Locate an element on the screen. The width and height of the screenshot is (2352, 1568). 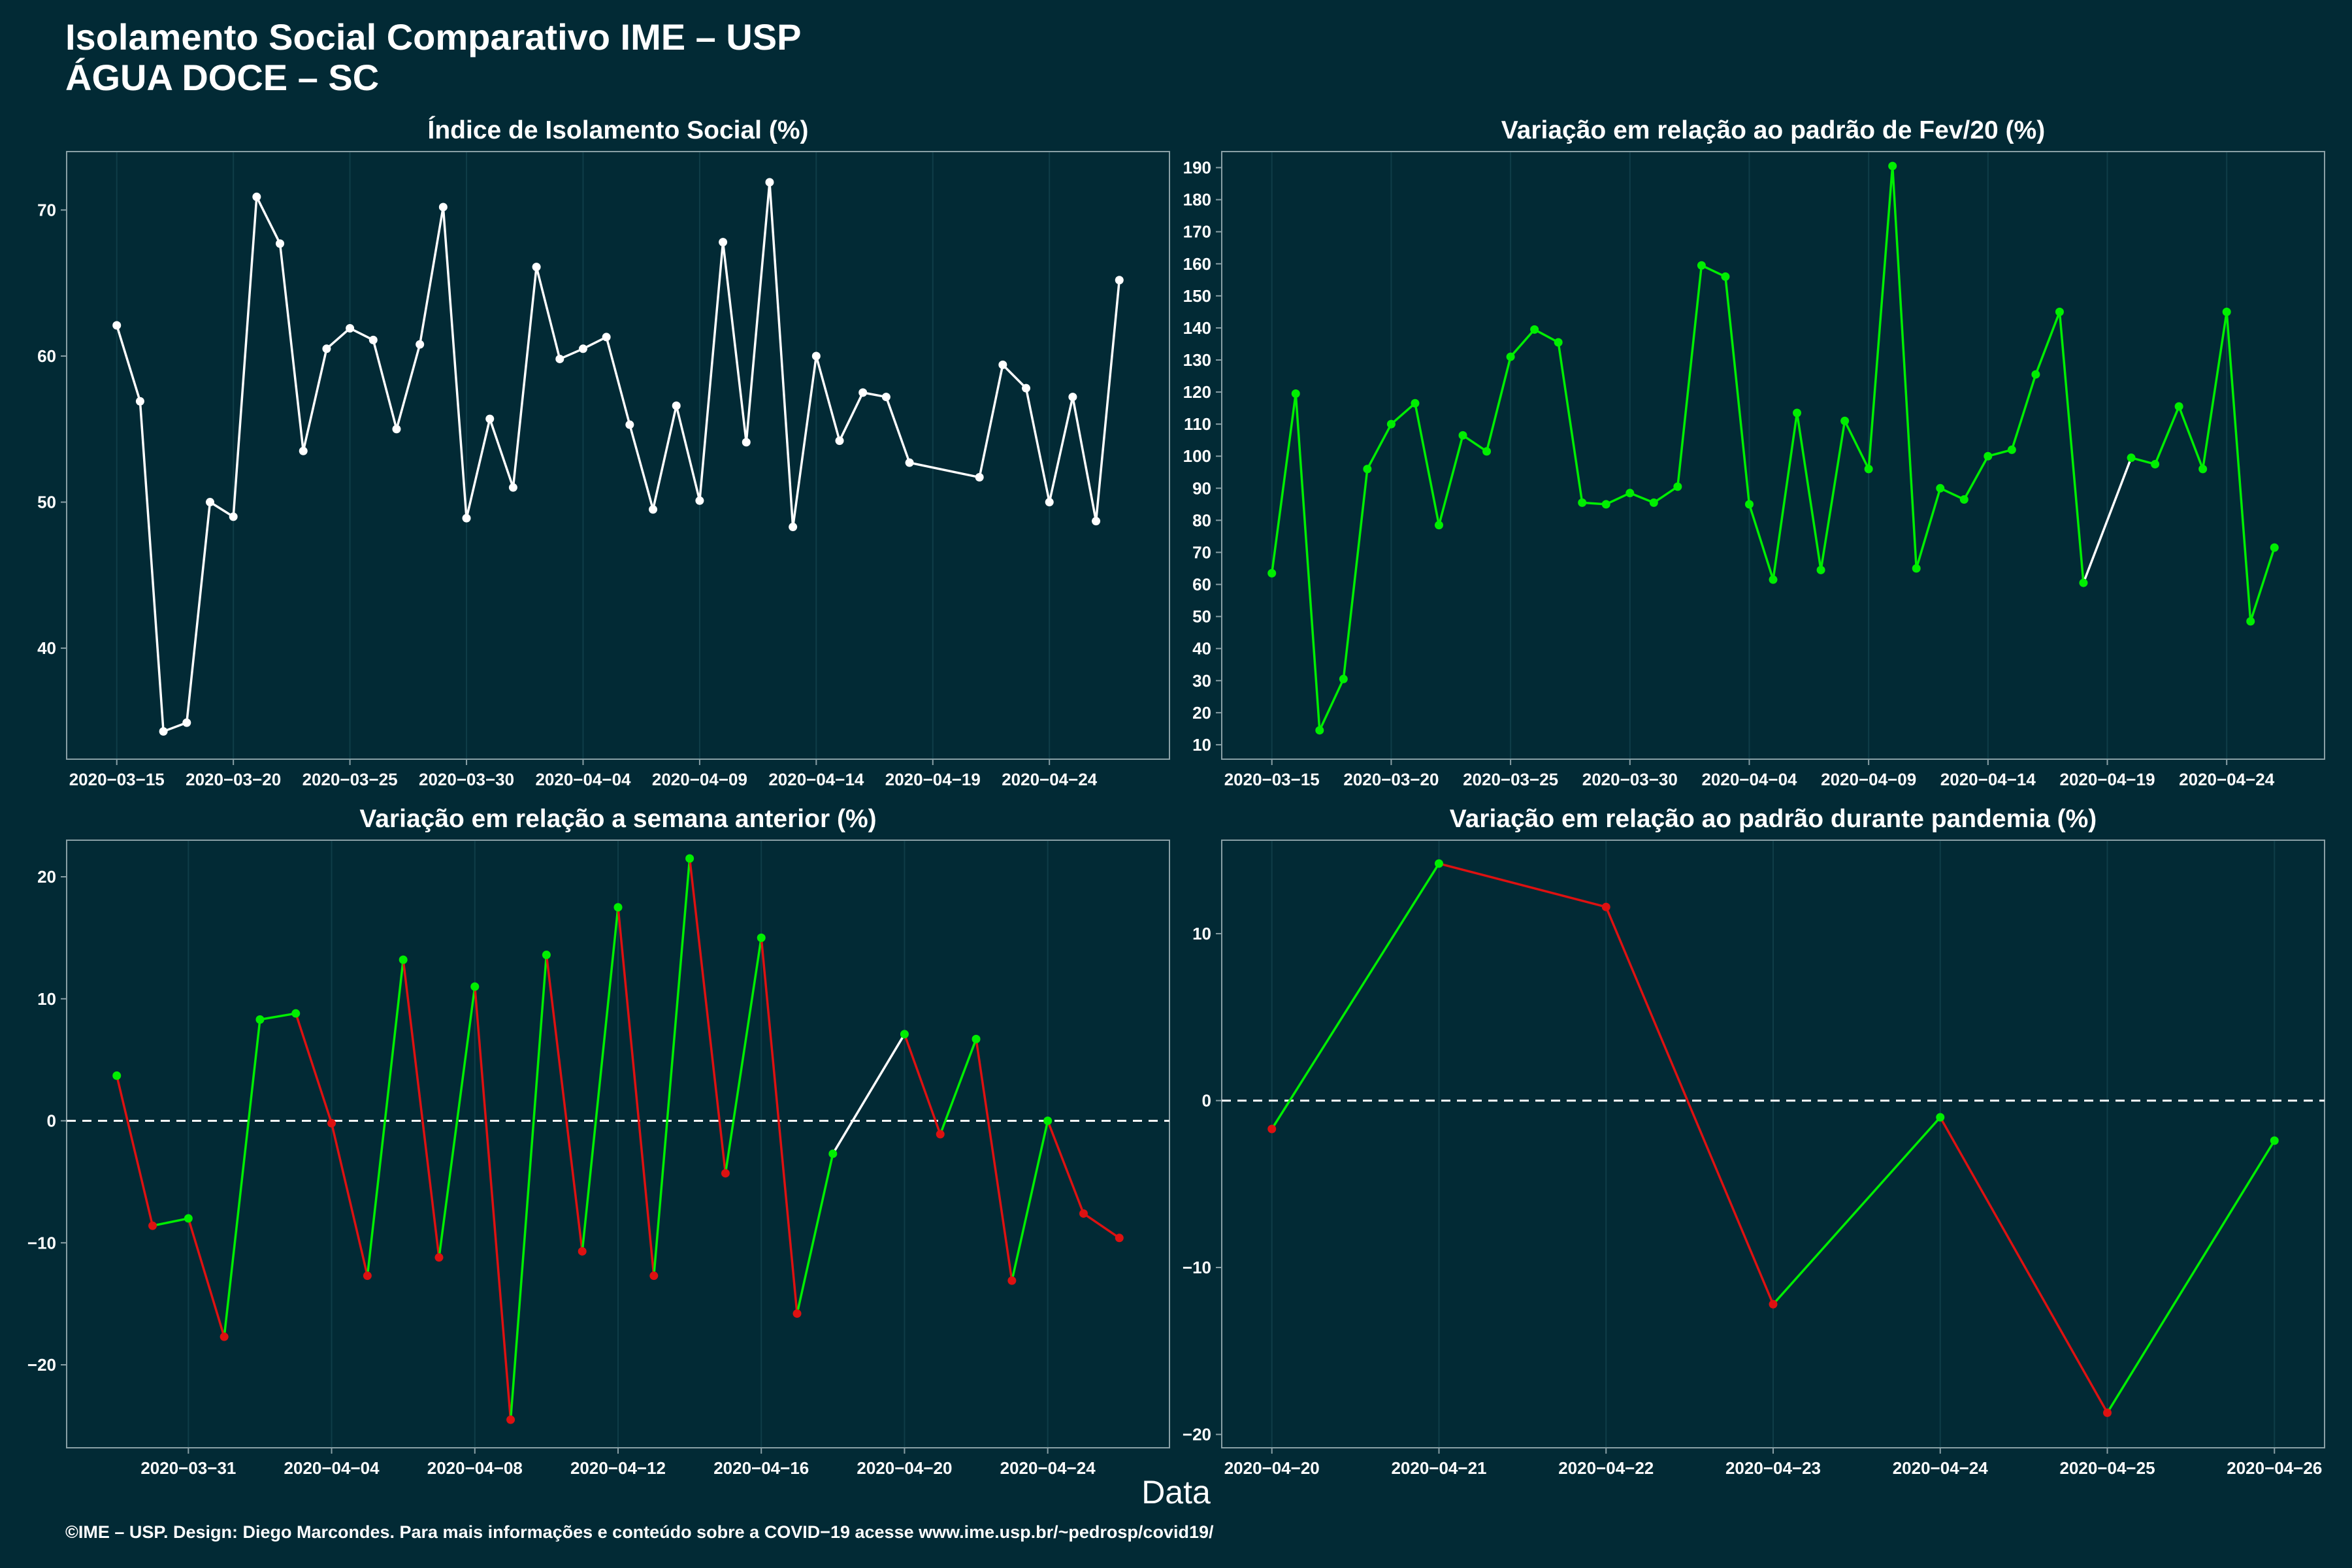
y-tick-label: 20 is located at coordinates (1201, 713).